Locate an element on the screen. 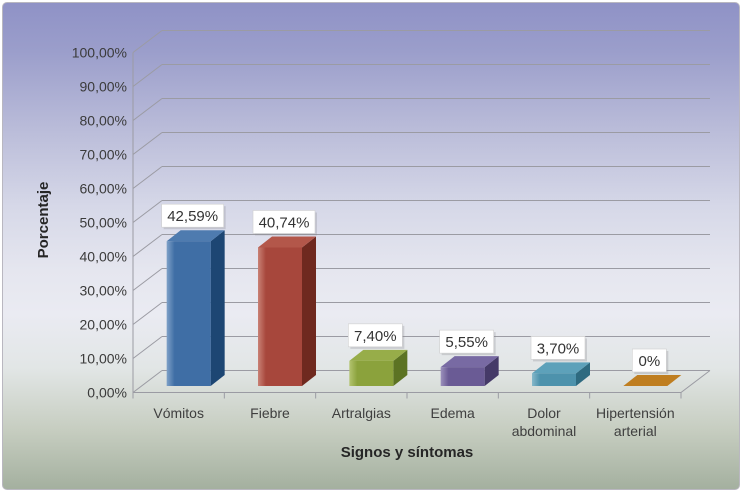 The image size is (743, 493). y-tick-label: 20,00% is located at coordinates (103, 325).